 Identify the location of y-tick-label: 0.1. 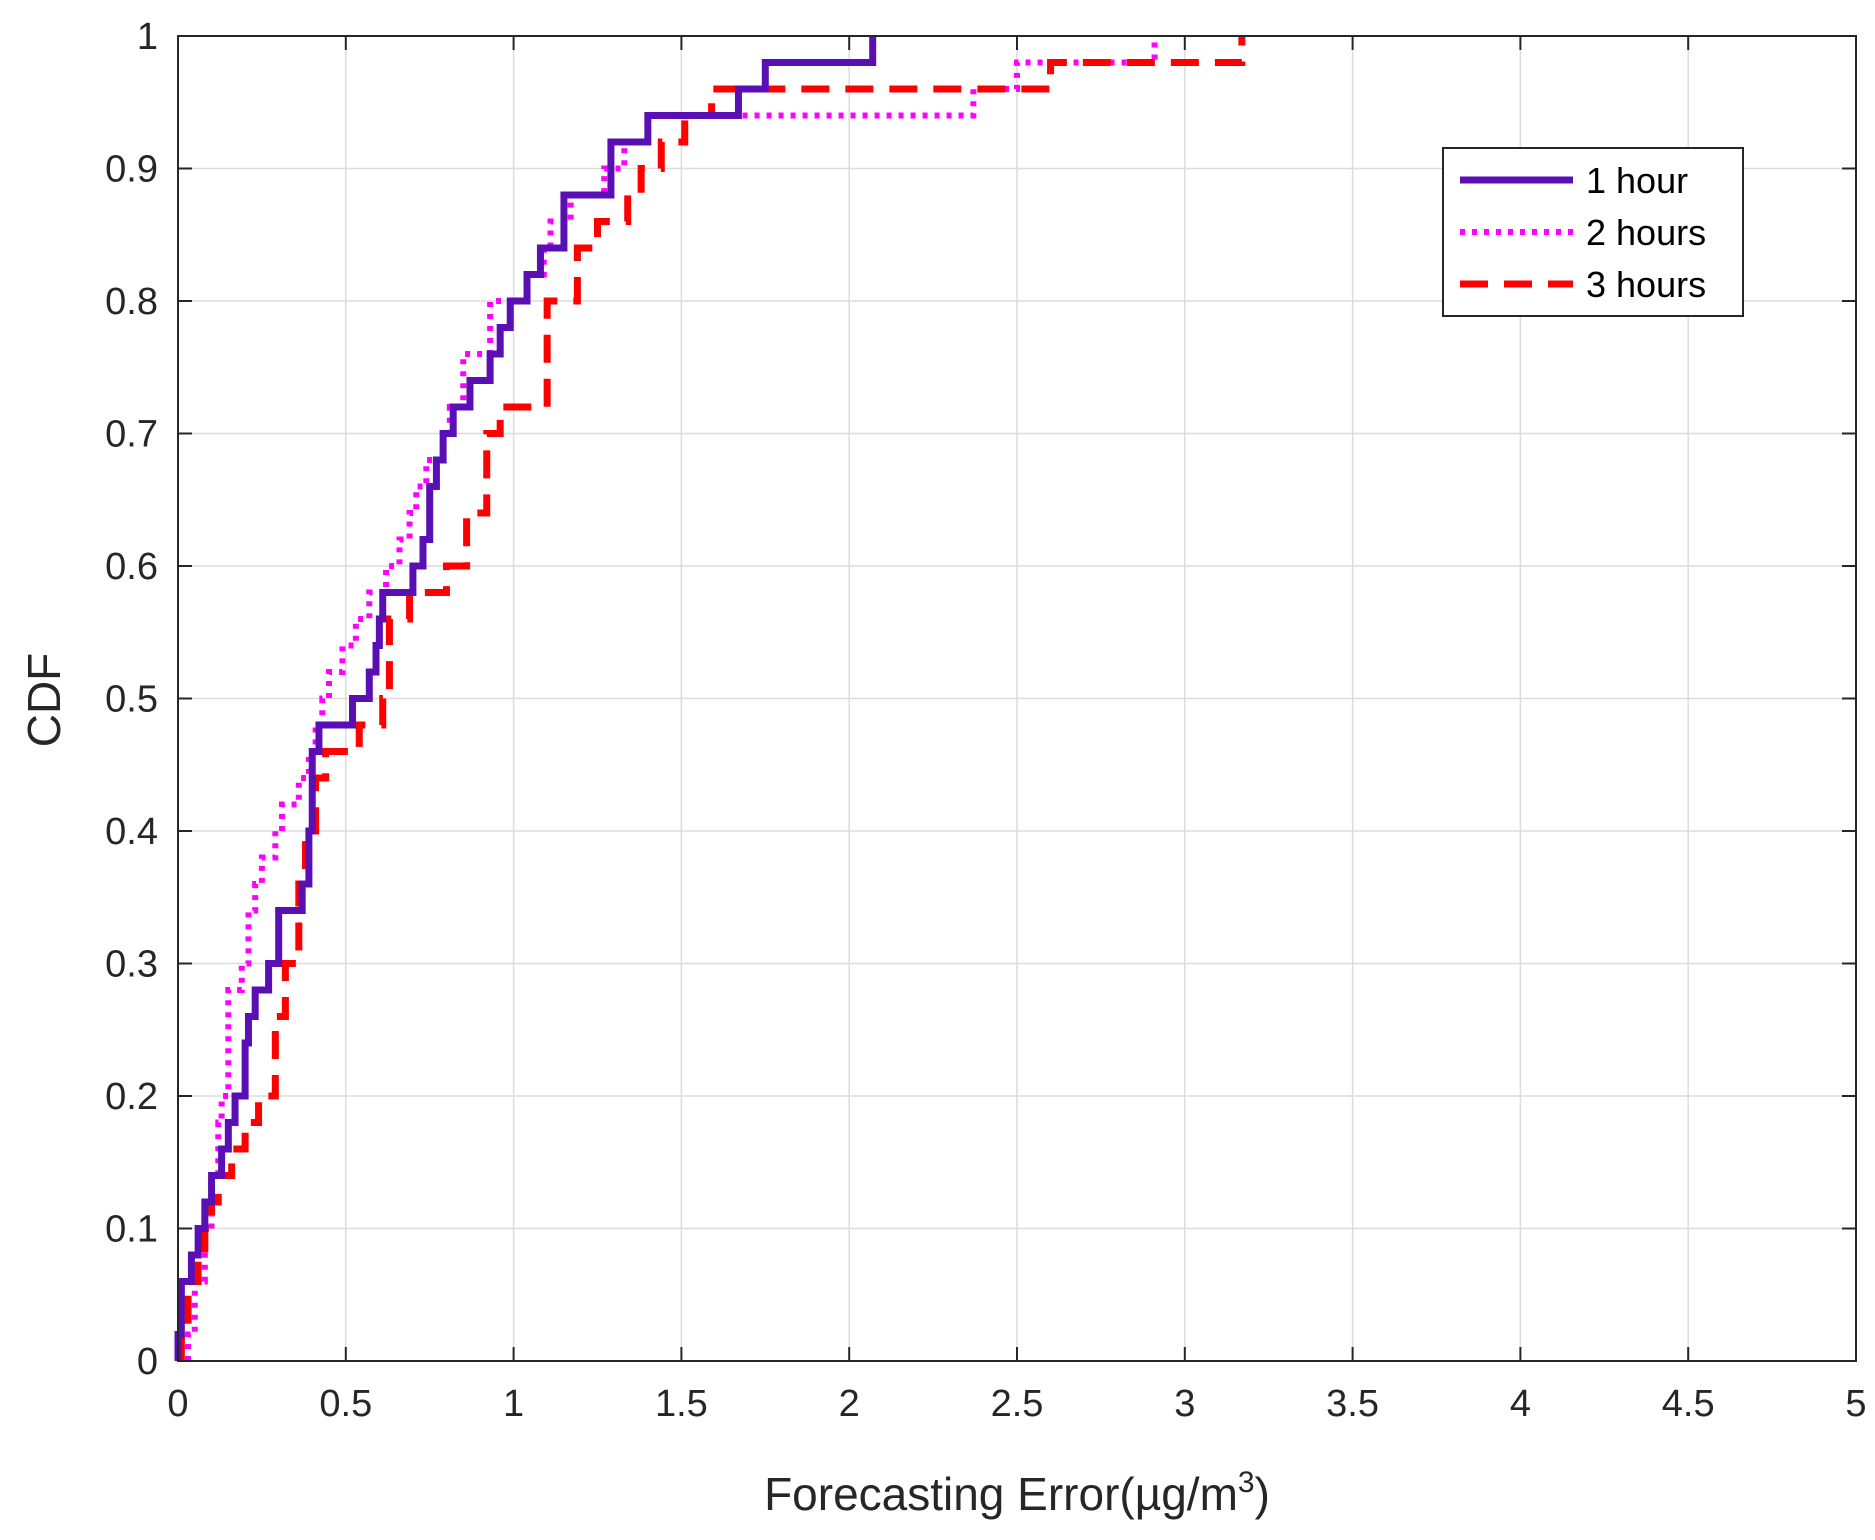
(131, 1230).